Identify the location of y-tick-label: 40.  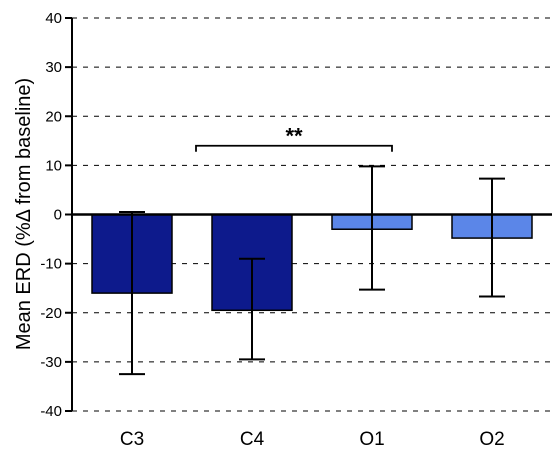
(53, 18).